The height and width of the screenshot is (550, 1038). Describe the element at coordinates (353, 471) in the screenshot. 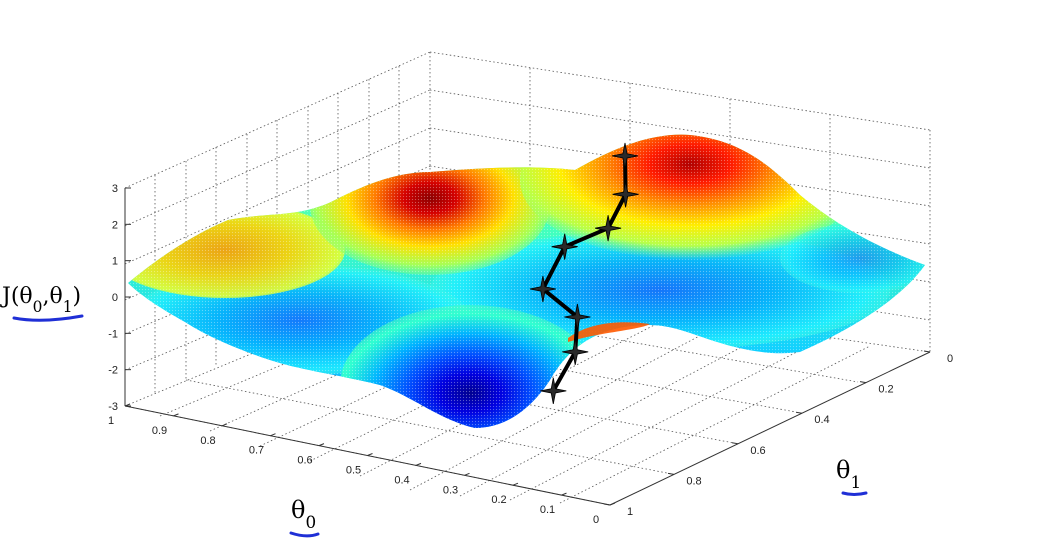

I see `theta0-tick-label: 0.5` at that location.